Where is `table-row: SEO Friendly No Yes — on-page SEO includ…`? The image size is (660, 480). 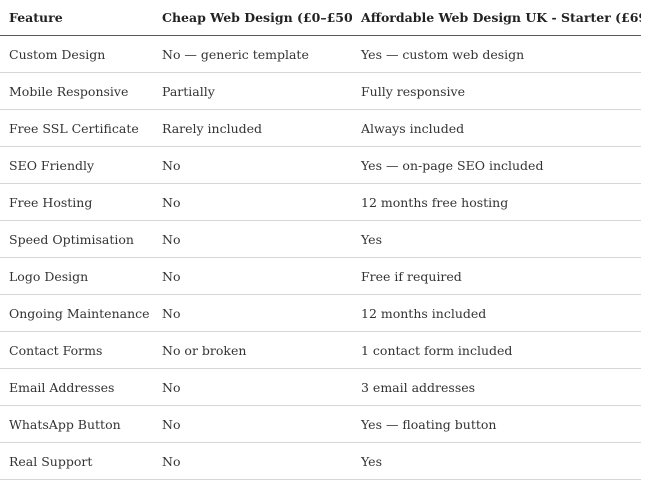
table-row: SEO Friendly No Yes — on-page SEO includ… is located at coordinates (320, 165).